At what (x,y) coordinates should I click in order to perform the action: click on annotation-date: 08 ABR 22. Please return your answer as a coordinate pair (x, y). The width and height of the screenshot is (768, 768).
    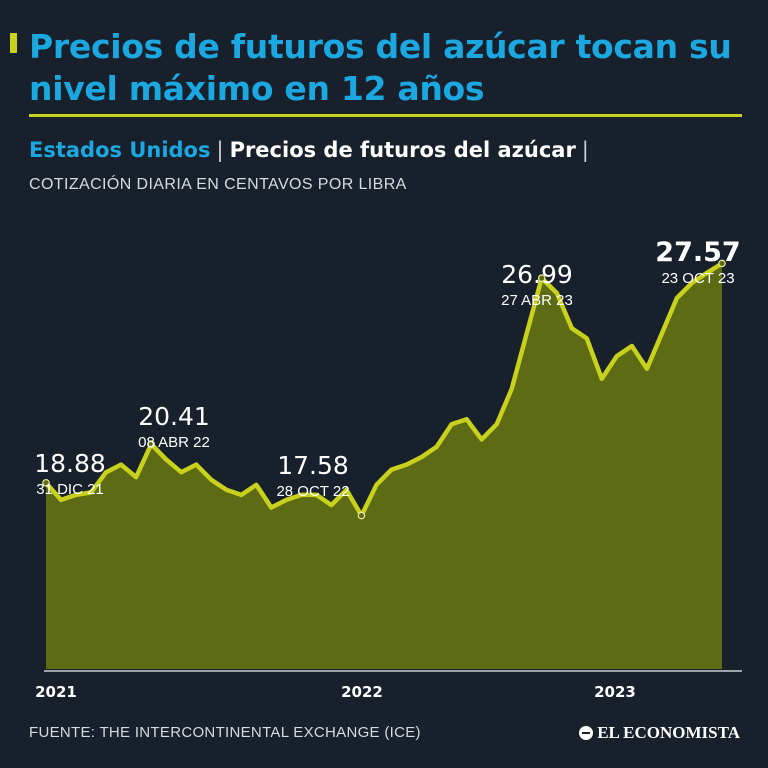
    Looking at the image, I should click on (174, 442).